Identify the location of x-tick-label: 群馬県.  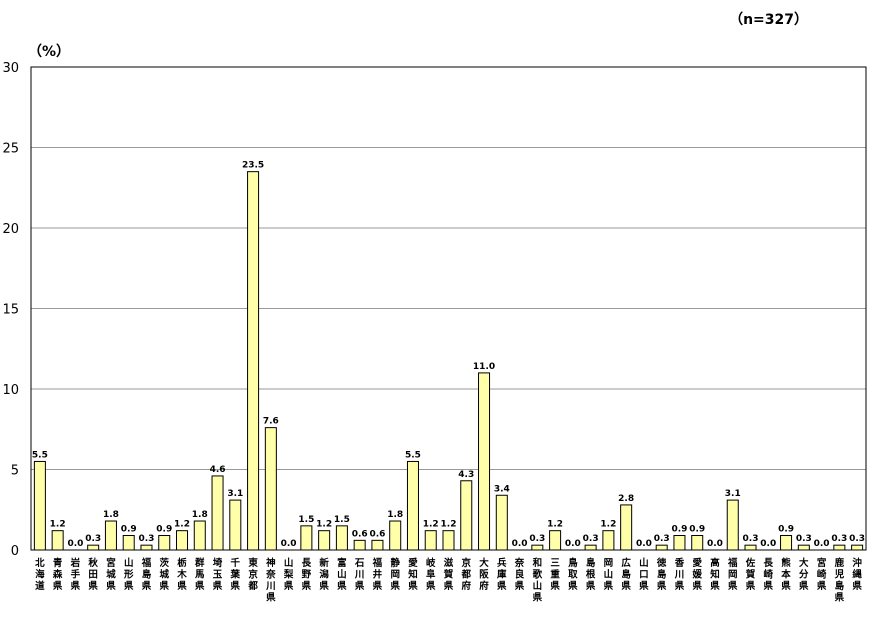
(199, 574).